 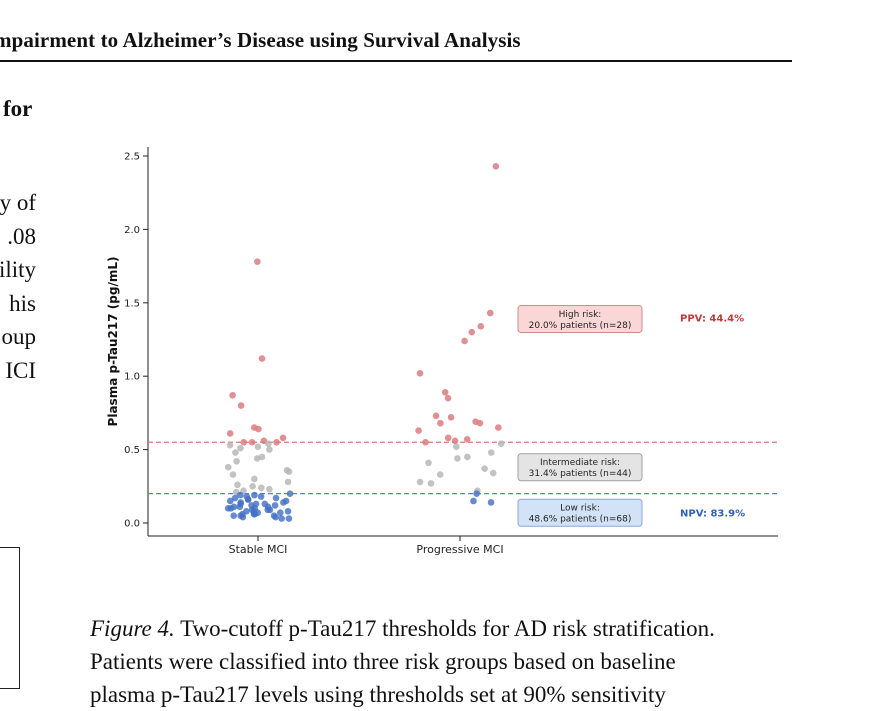 I want to click on left-line: his, so click(x=22, y=303).